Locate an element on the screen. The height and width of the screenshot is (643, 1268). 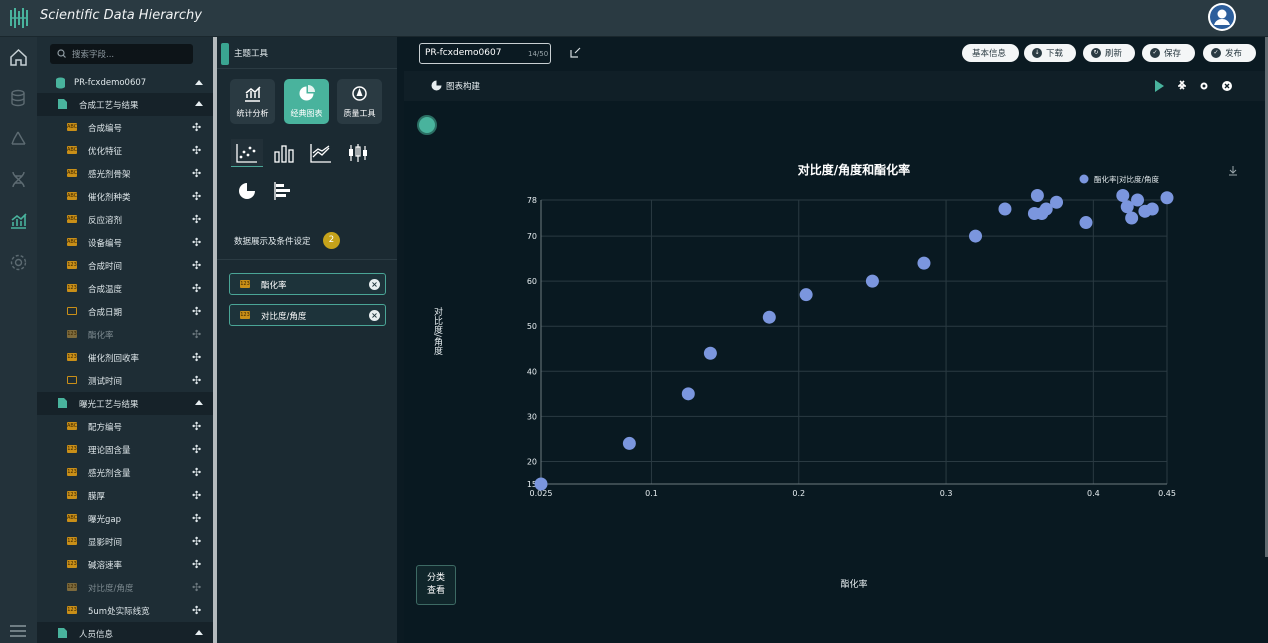
collapse-tab is located at coordinates (225, 54).